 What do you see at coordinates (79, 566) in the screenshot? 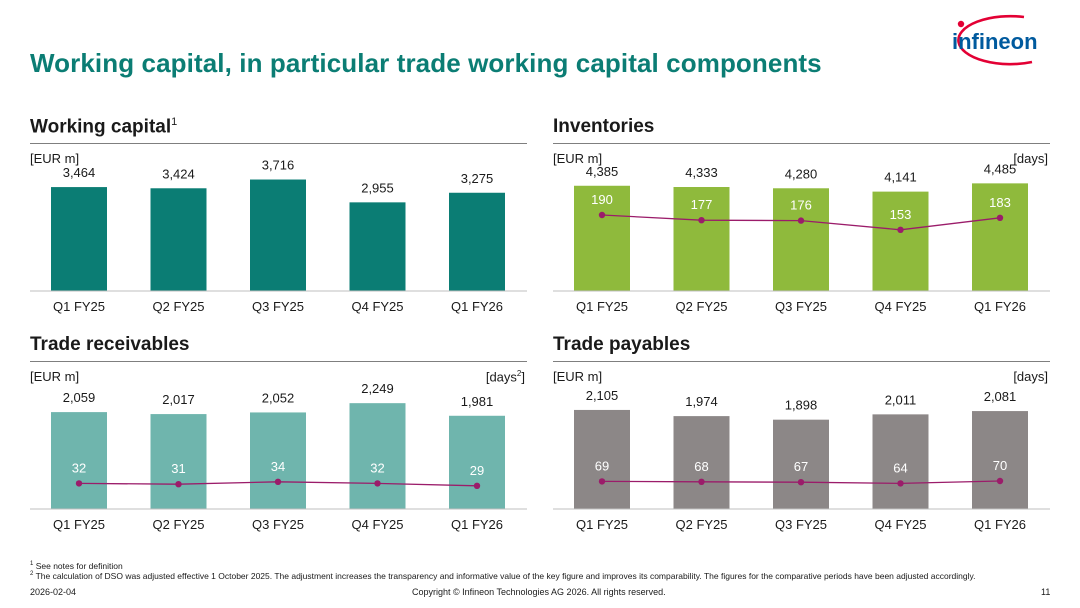
I see `footnote-1-text: See notes for definition` at bounding box center [79, 566].